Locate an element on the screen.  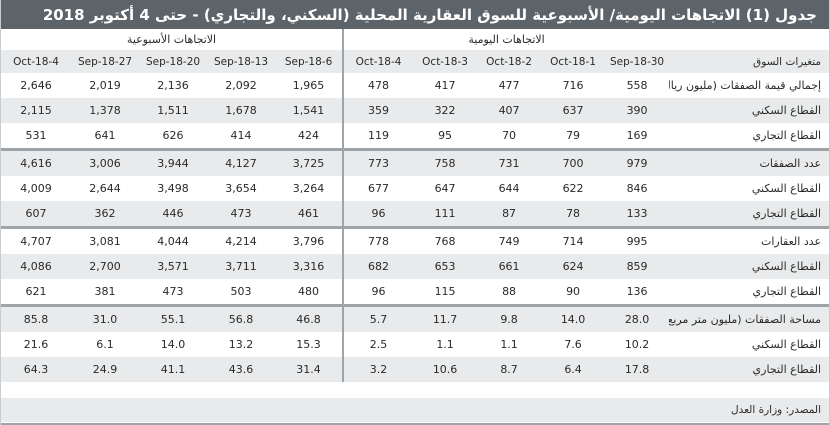
group-header-row: الاتجاهات اليومية الاتجاهات الأسبوعية is located at coordinates (415, 39).